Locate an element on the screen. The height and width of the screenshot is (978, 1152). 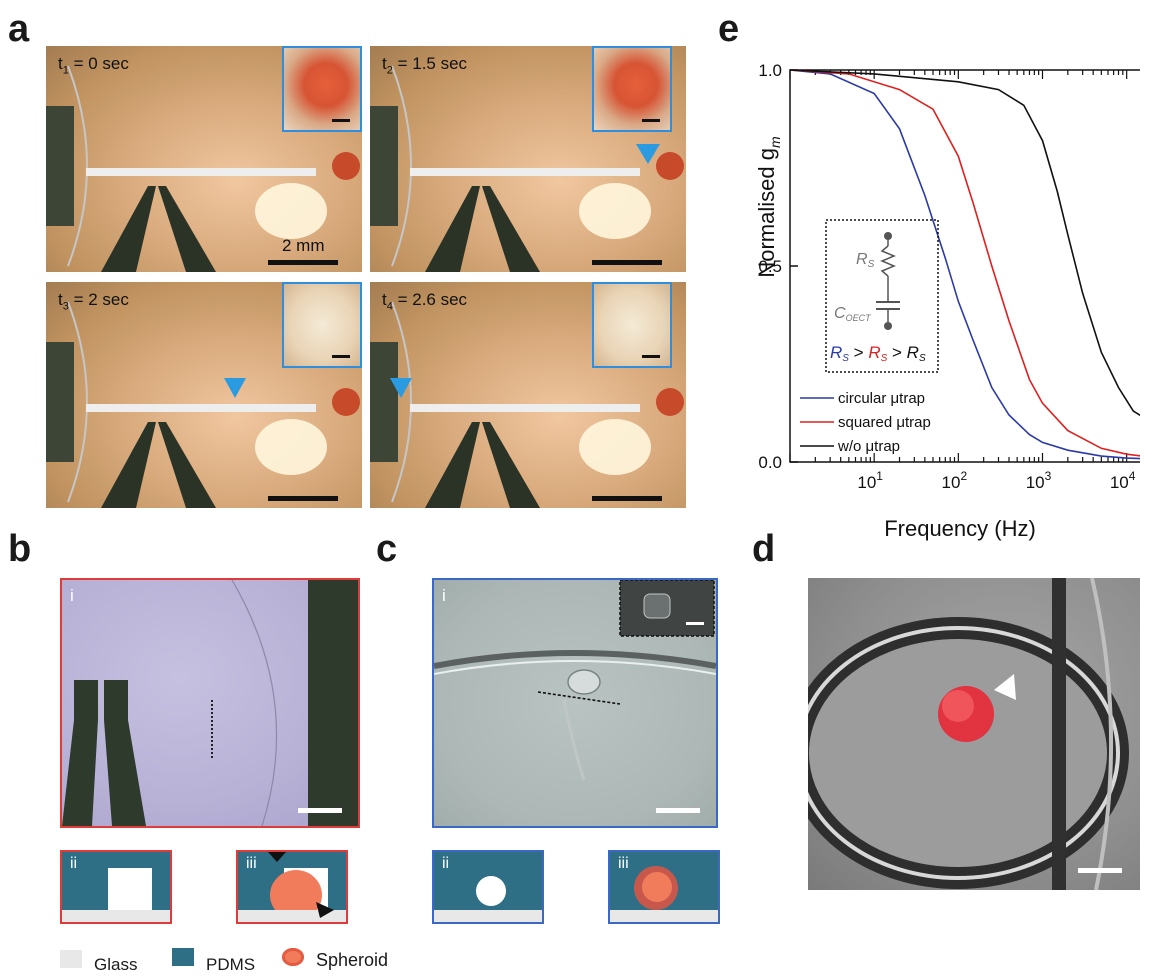
frame-1-time: t1 = 0 sec is located at coordinates (93, 65).